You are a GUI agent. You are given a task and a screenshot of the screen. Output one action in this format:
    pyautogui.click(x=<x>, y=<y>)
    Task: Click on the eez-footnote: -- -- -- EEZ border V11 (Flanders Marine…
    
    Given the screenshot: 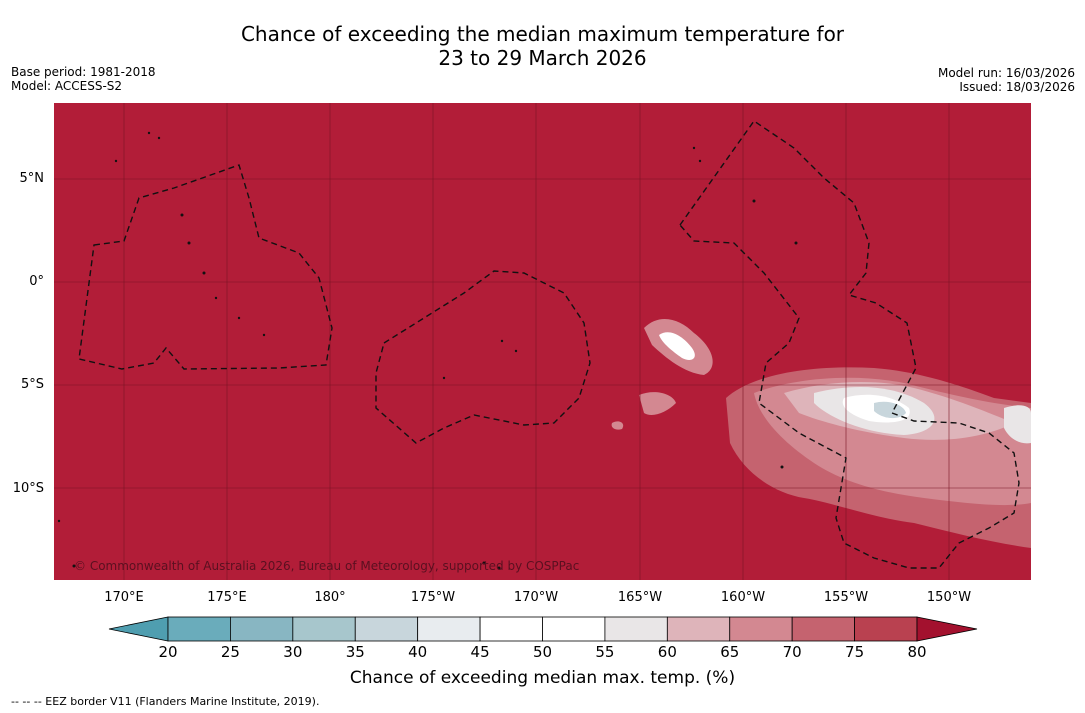 What is the action you would take?
    pyautogui.click(x=165, y=701)
    